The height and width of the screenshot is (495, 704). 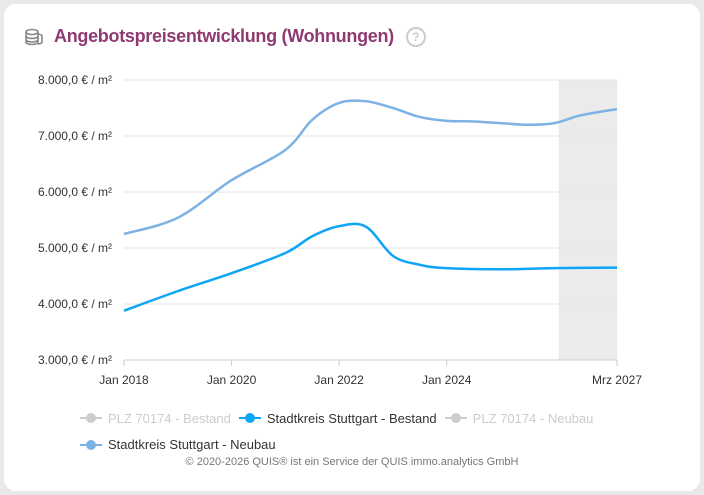 What do you see at coordinates (75, 80) in the screenshot?
I see `y-tick-label: 8.000,0 € / m²` at bounding box center [75, 80].